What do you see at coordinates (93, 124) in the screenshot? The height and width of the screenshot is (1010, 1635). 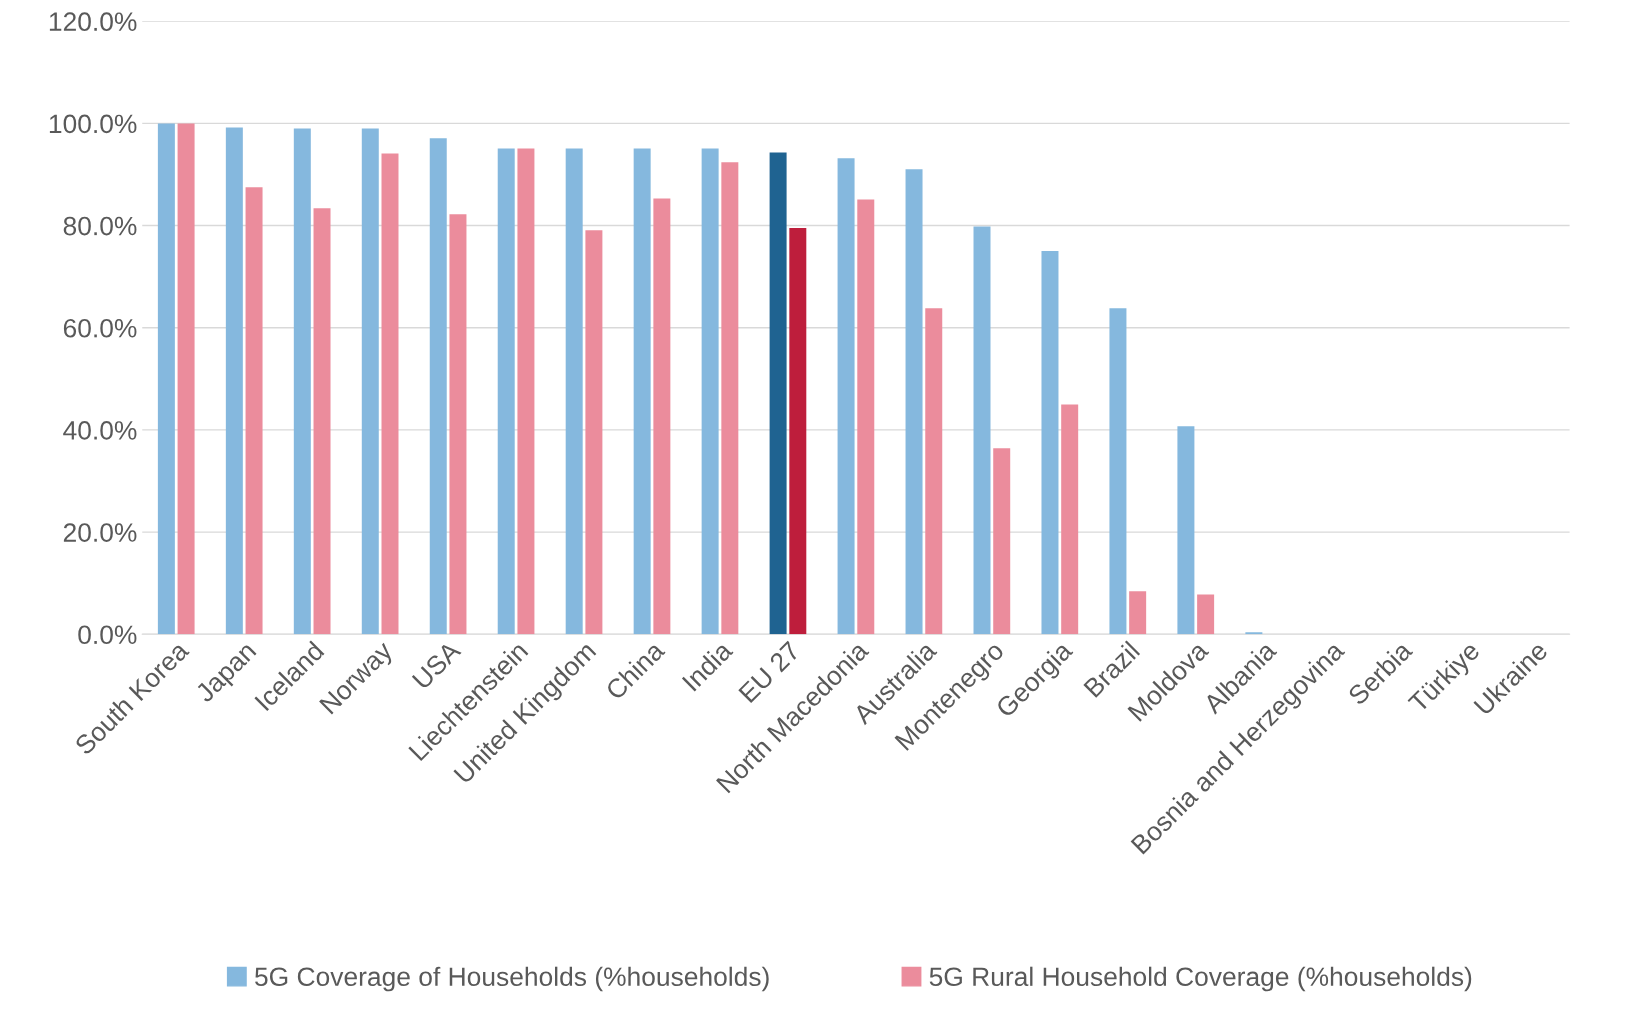 I see `y-tick-label: 100.0%` at bounding box center [93, 124].